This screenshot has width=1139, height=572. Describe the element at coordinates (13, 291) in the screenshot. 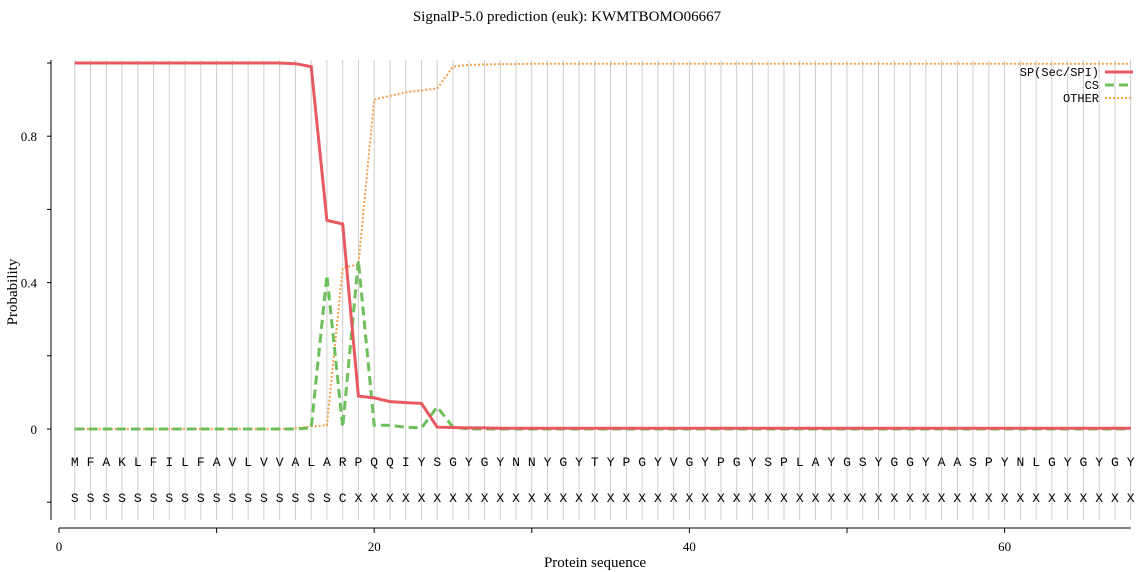

I see `y-axis-label: Probability` at that location.